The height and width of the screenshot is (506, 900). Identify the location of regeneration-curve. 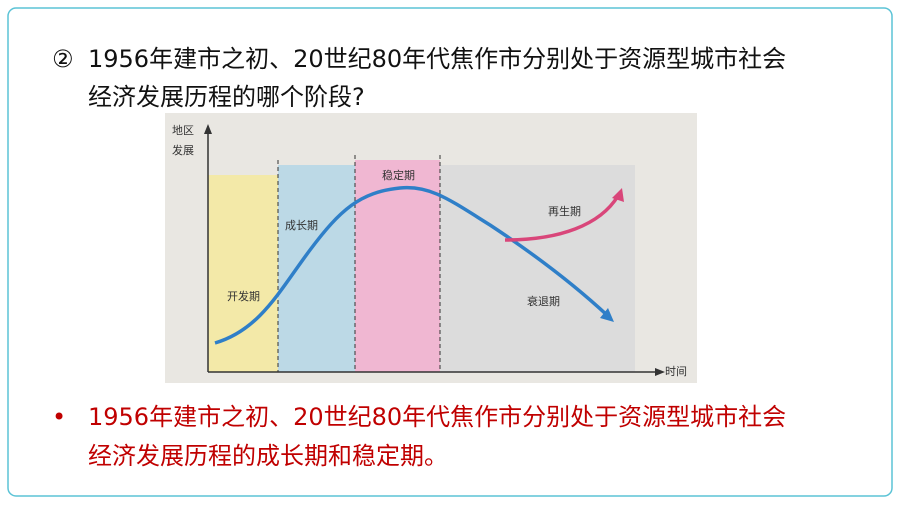
(562, 218).